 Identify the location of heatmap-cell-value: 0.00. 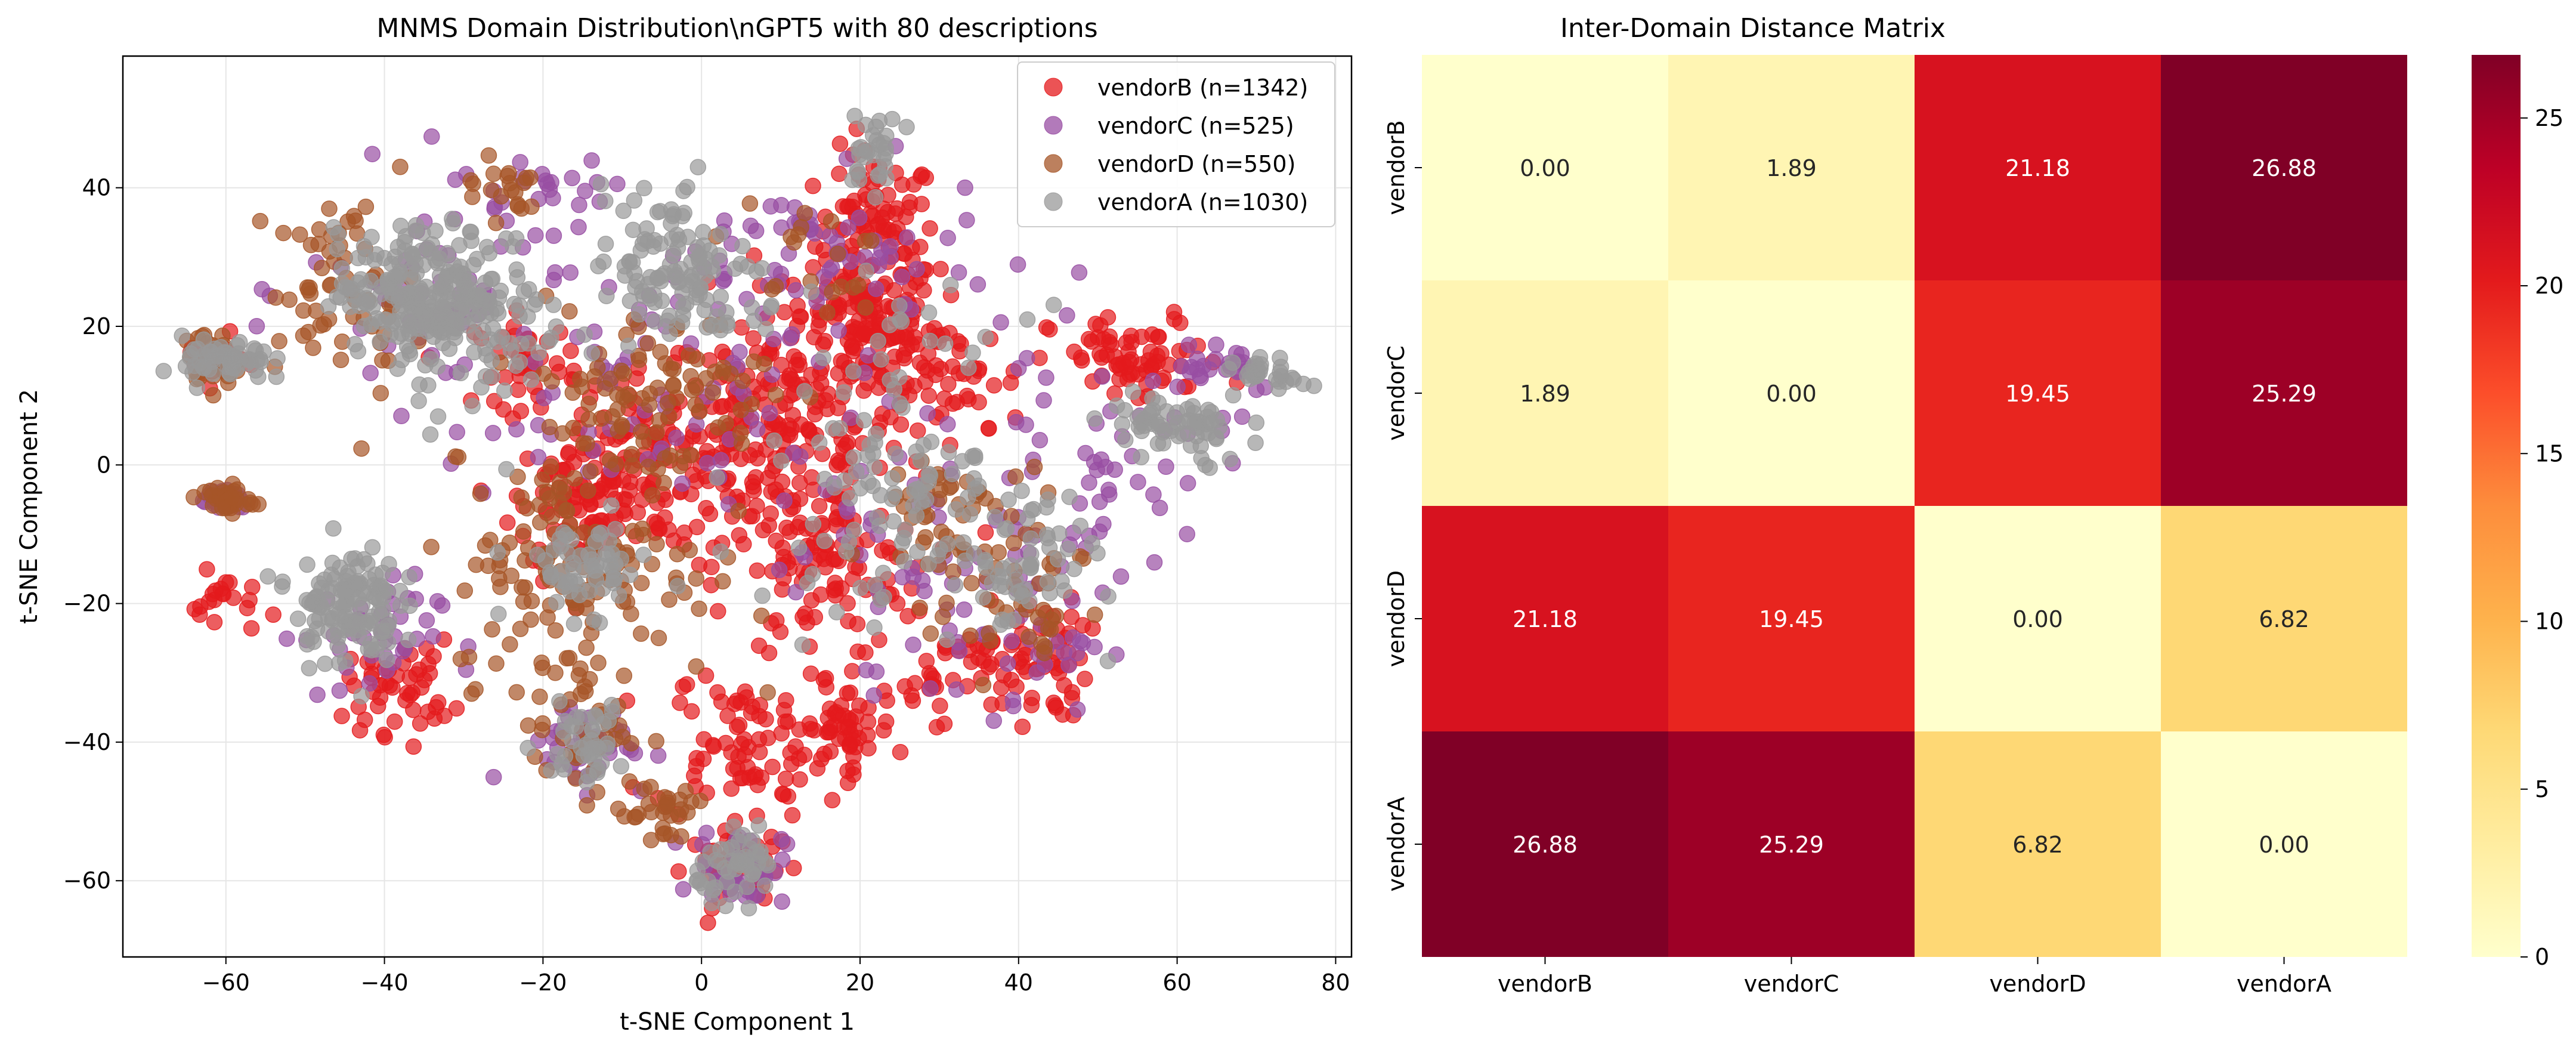
(2284, 845).